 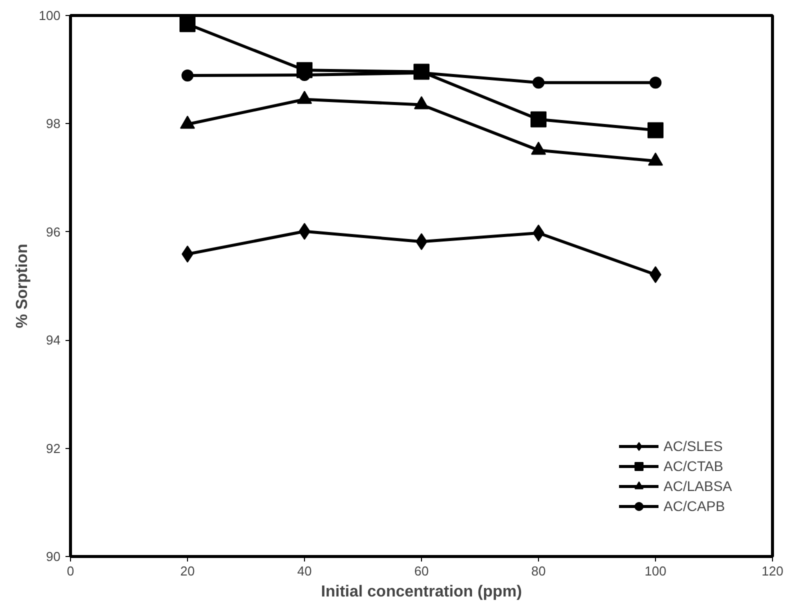 I want to click on y-tick-label: 96, so click(x=53, y=232).